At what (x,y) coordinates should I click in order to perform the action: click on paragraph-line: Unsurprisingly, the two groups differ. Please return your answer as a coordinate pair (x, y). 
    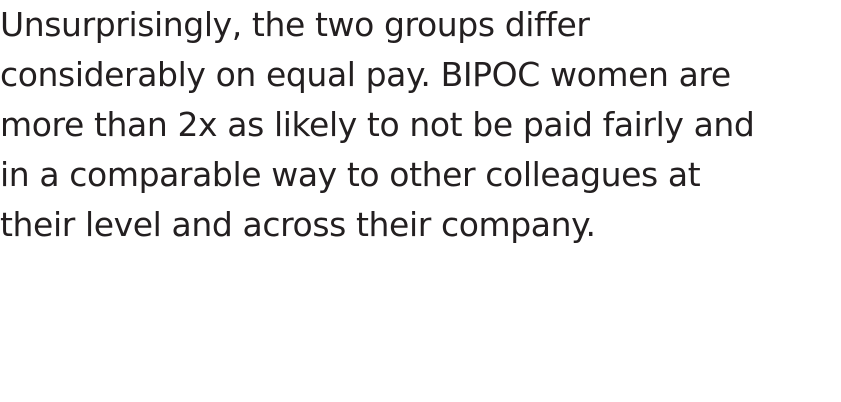
    Looking at the image, I should click on (295, 24).